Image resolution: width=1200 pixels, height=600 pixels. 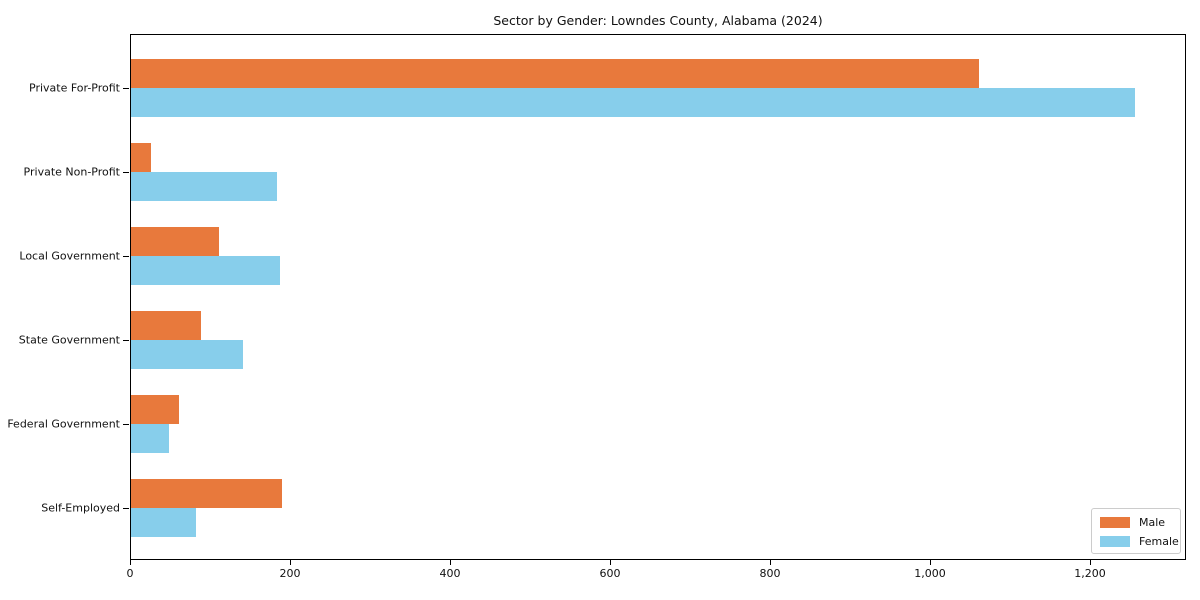 I want to click on x-tick-label-1200: 1,200, so click(x=1090, y=573).